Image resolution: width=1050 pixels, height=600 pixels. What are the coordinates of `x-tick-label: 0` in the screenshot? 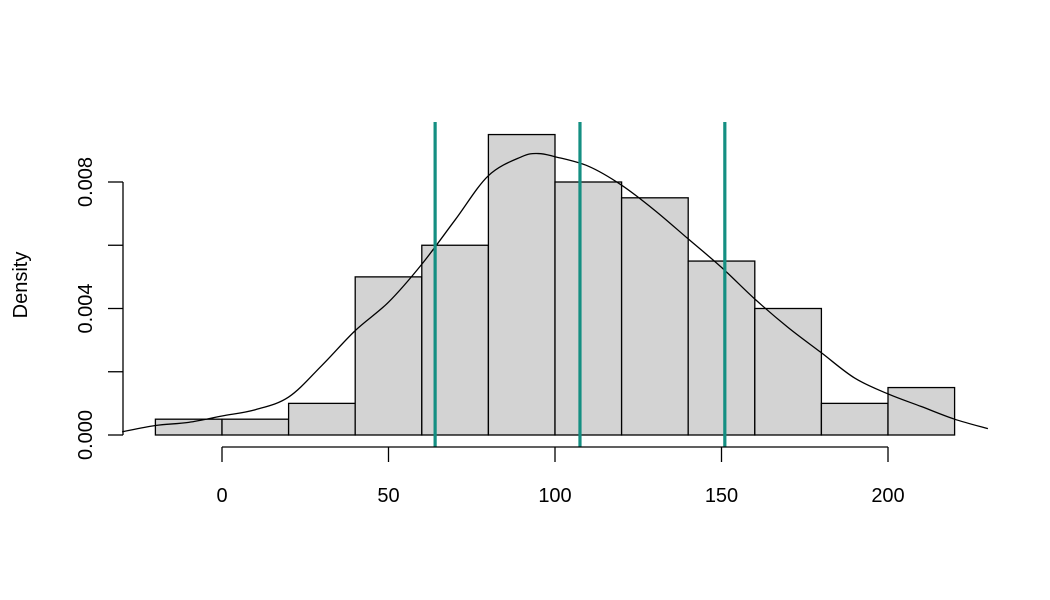 It's located at (221, 496).